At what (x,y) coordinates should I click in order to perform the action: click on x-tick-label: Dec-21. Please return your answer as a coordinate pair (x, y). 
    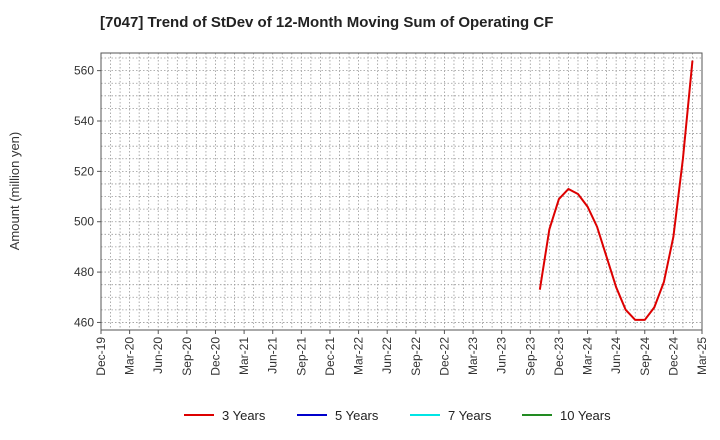
    Looking at the image, I should click on (330, 356).